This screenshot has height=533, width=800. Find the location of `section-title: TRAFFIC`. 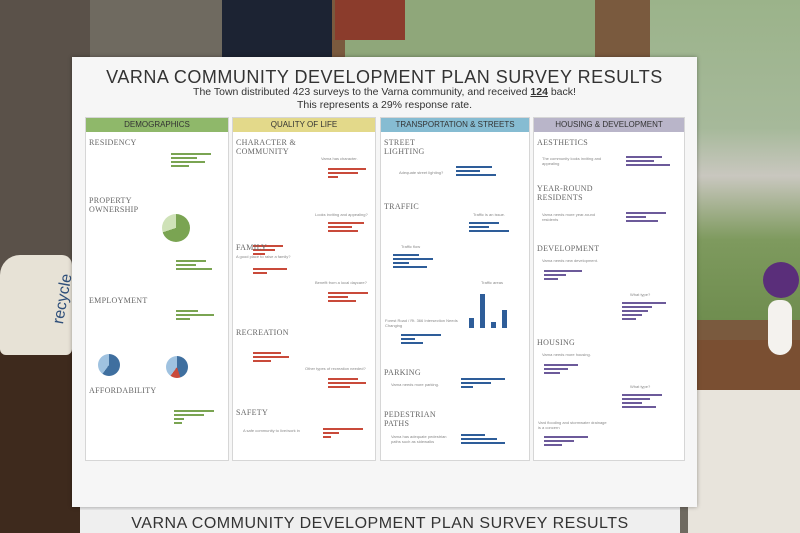

section-title: TRAFFIC is located at coordinates (401, 206).